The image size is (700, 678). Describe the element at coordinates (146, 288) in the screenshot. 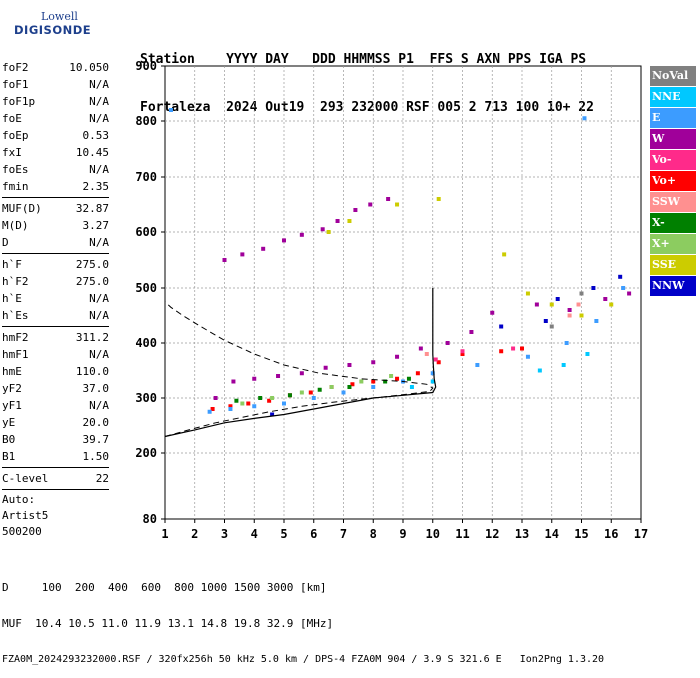

I see `y-tick-label: 500` at that location.